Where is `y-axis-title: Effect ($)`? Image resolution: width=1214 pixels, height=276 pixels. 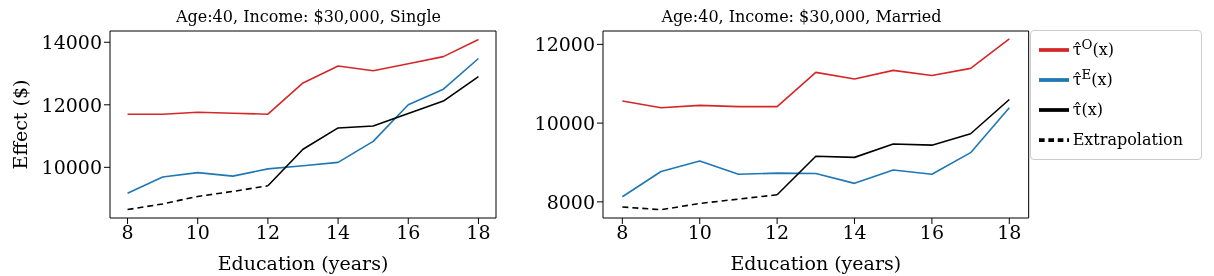 y-axis-title: Effect ($) is located at coordinates (19, 124).